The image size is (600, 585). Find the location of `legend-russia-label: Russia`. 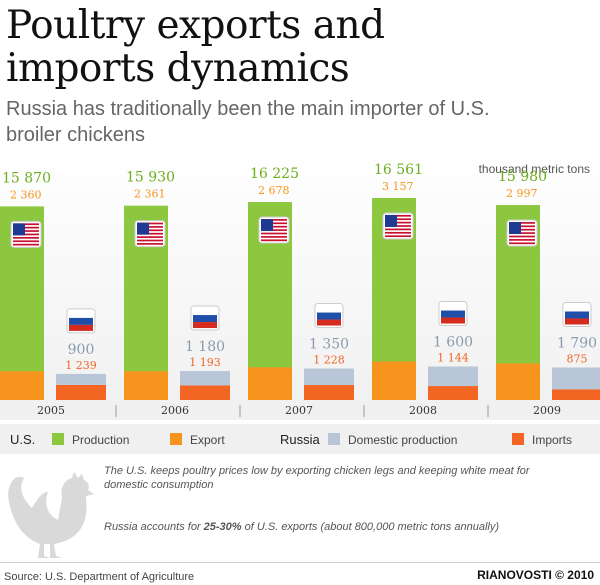

legend-russia-label: Russia is located at coordinates (300, 439).